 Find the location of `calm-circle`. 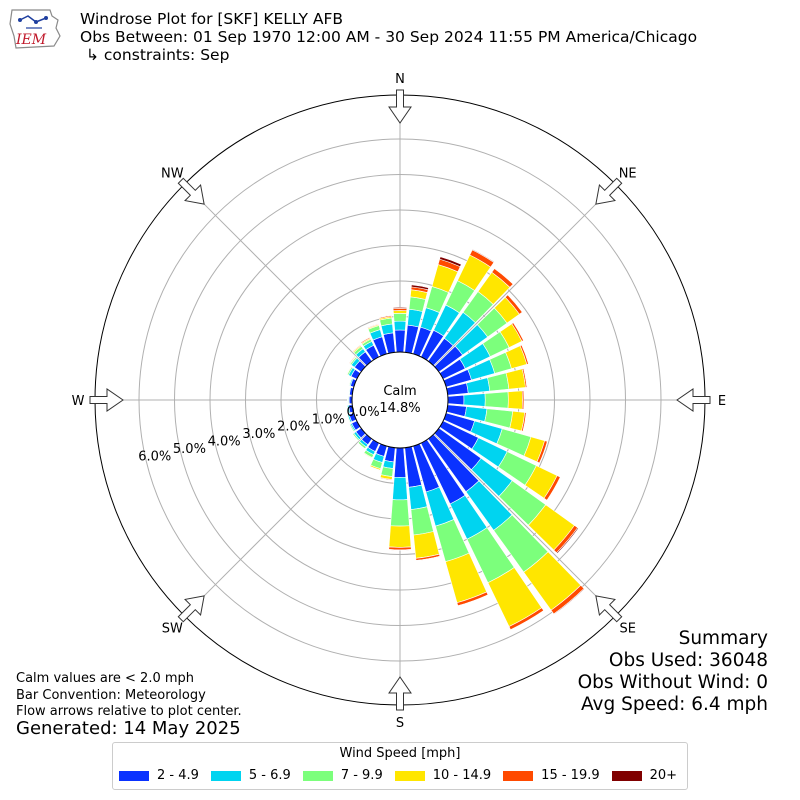

calm-circle is located at coordinates (400, 400).